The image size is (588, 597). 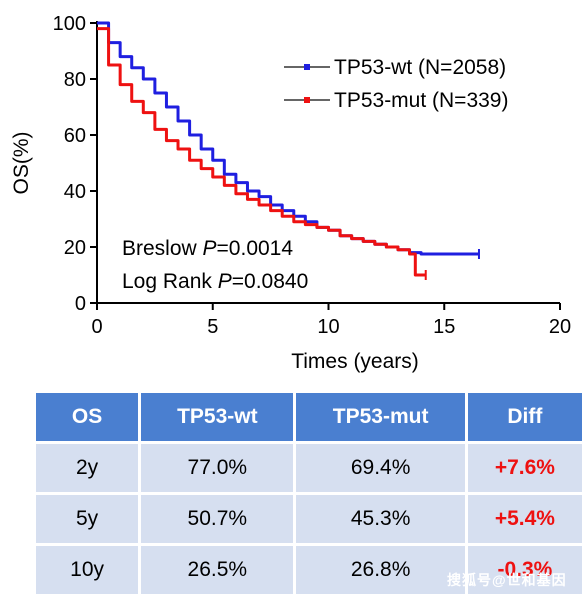 I want to click on y-axis-label: OS(%), so click(x=21, y=163).